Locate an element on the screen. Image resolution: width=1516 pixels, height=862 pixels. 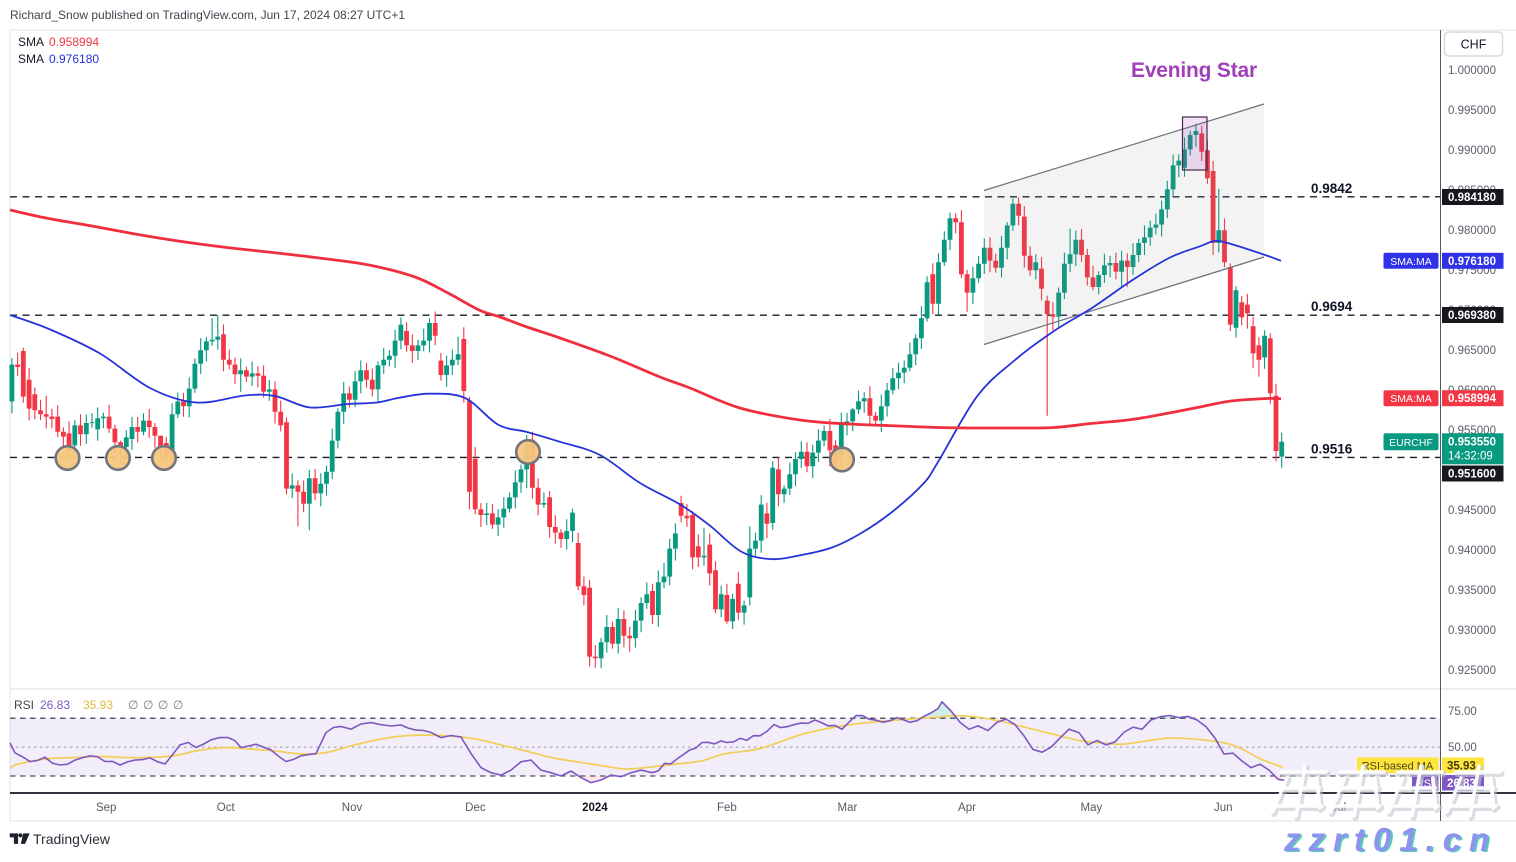
svg-text: 0.965000 is located at coordinates (1472, 351).